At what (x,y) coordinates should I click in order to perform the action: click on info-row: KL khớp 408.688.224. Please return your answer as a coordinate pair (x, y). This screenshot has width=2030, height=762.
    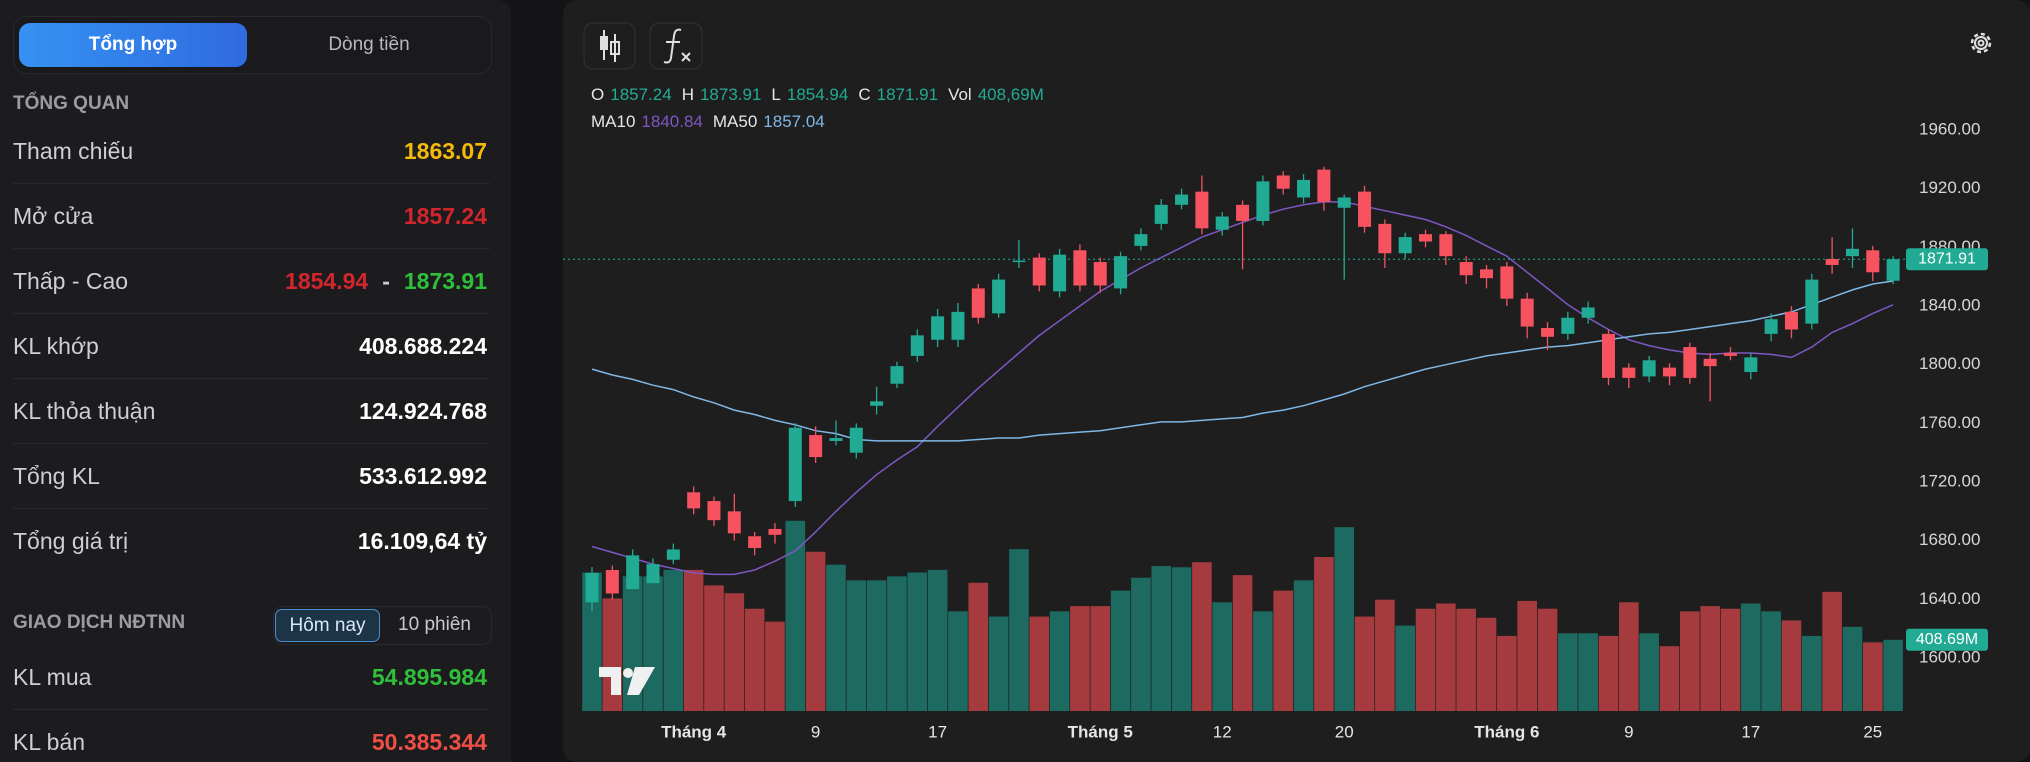
    Looking at the image, I should click on (250, 346).